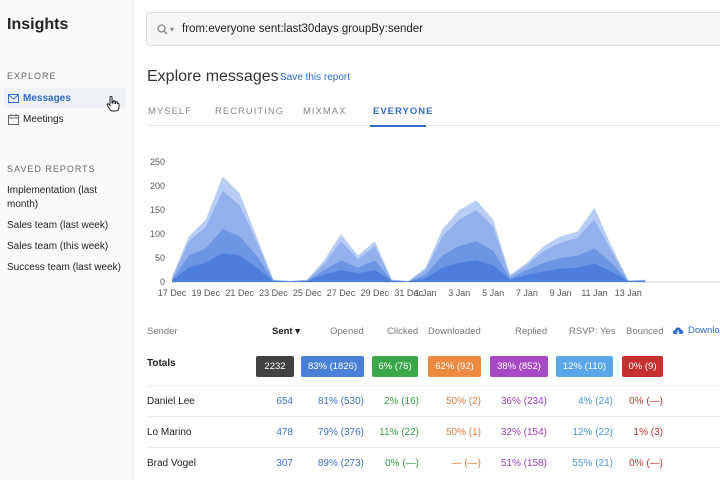  I want to click on tab-myself: MYSELF, so click(170, 111).